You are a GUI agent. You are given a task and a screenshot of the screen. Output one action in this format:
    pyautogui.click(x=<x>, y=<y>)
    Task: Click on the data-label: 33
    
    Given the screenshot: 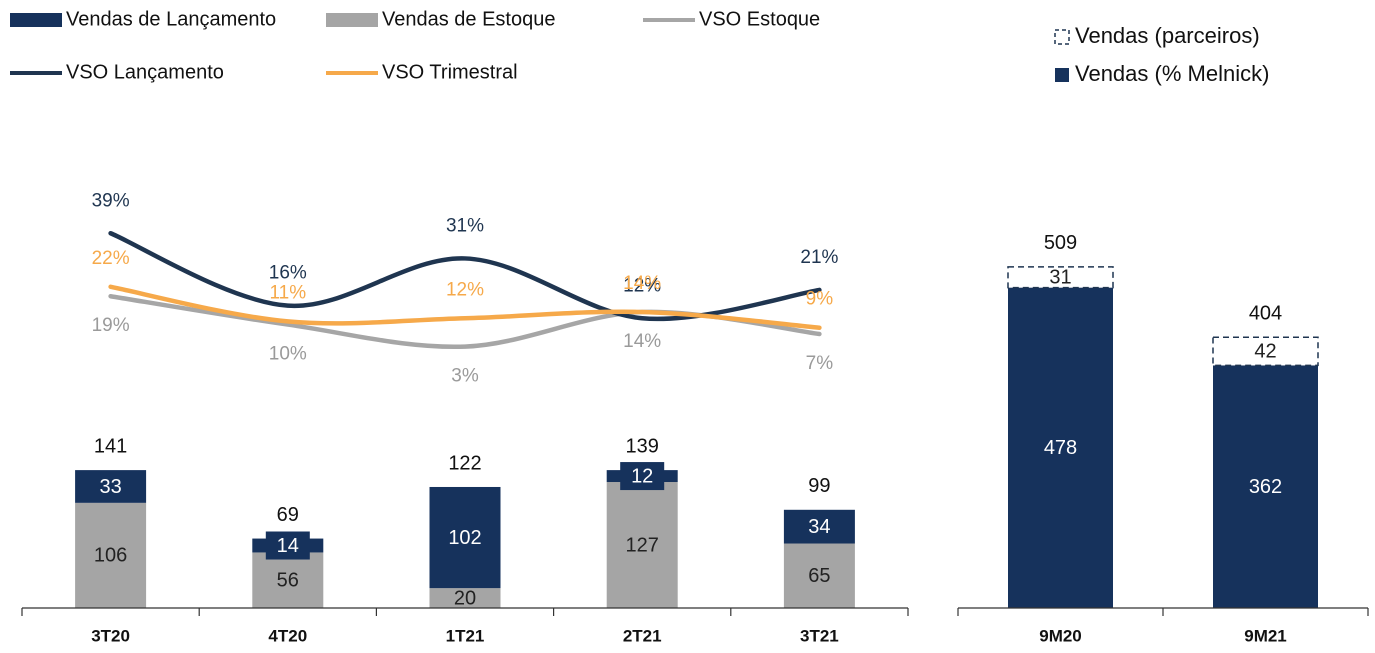 What is the action you would take?
    pyautogui.click(x=110, y=487)
    